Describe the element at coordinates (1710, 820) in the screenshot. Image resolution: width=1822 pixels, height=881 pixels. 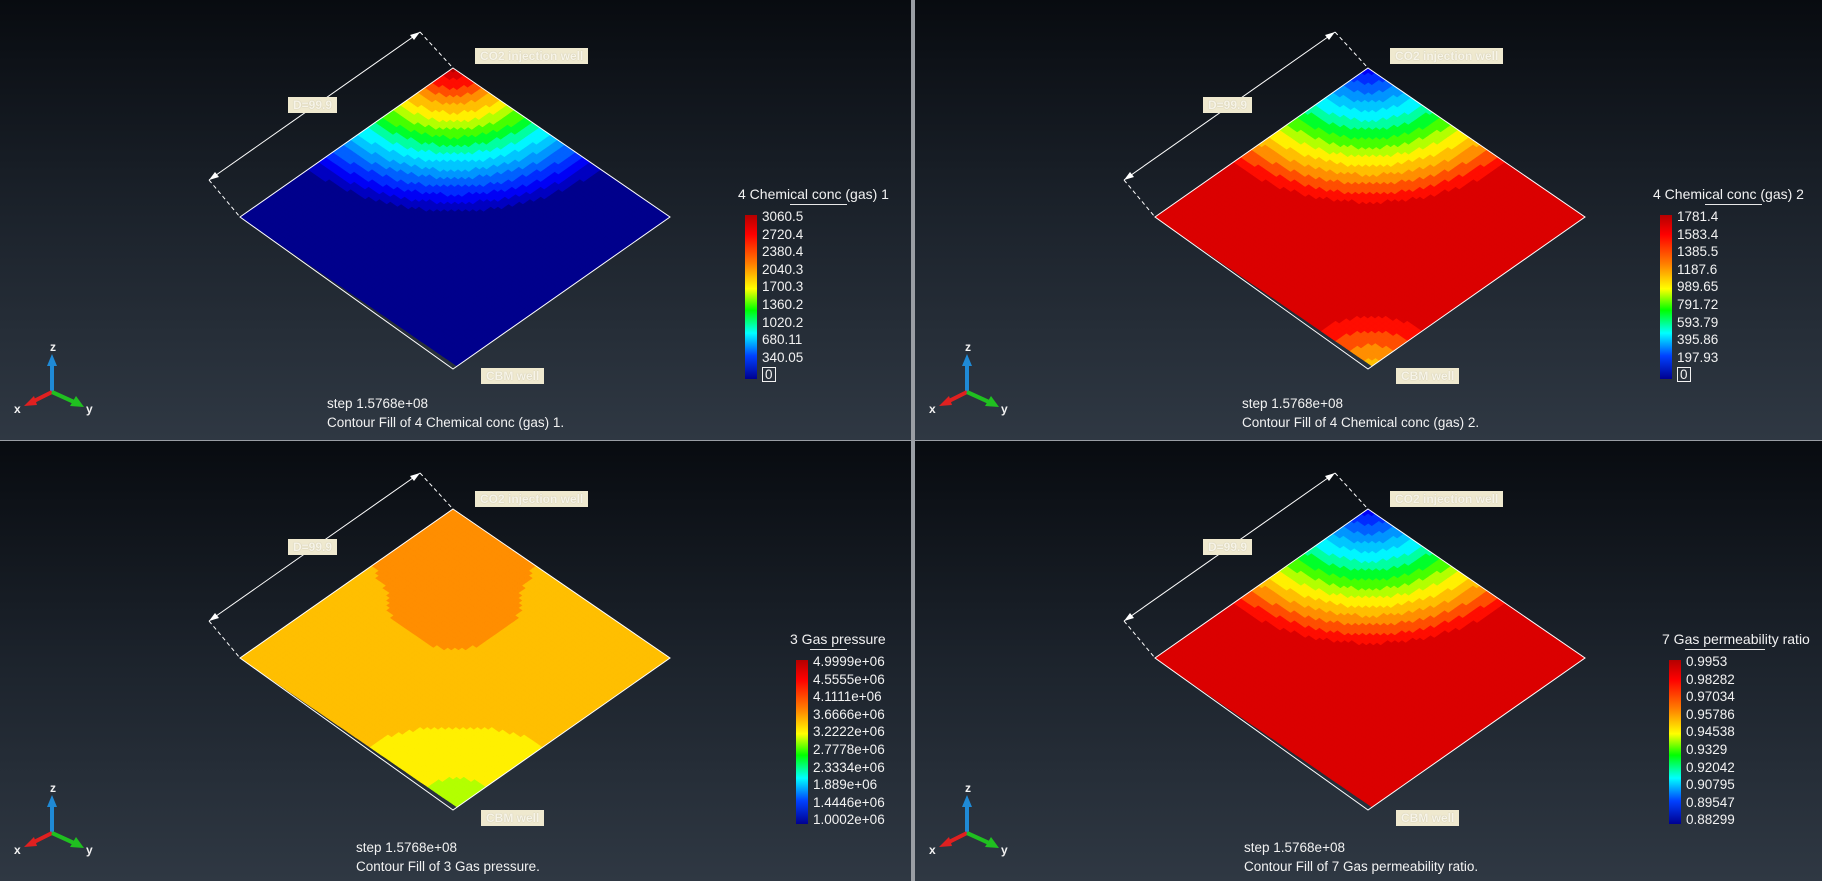
I see `legend-value: 0.88299` at that location.